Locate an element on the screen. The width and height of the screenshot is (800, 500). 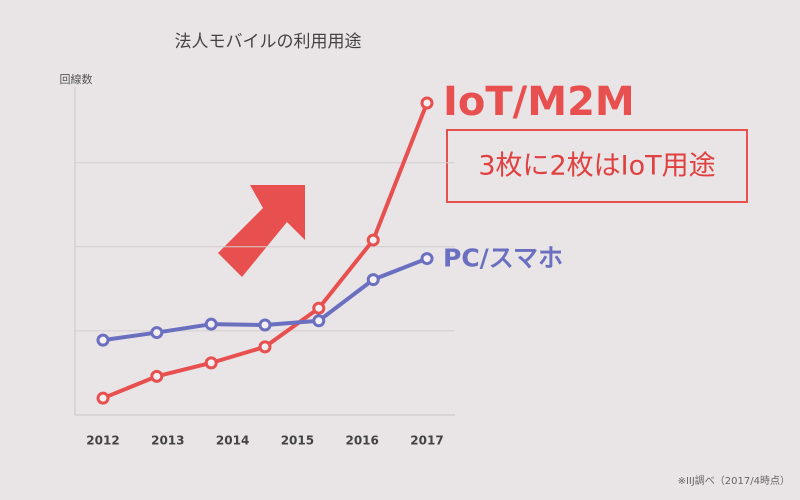
legend-label: PC/スマホ is located at coordinates (503, 258).